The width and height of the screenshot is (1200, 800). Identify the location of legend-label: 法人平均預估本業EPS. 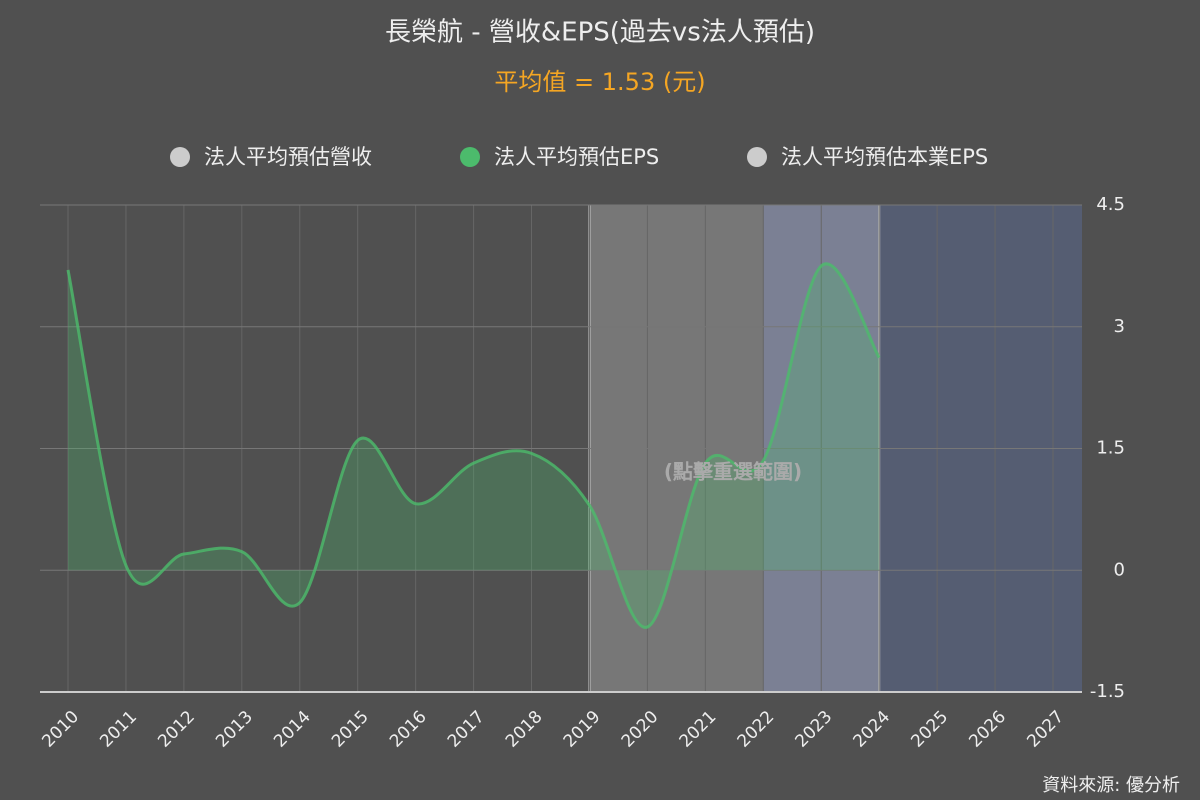
(884, 157).